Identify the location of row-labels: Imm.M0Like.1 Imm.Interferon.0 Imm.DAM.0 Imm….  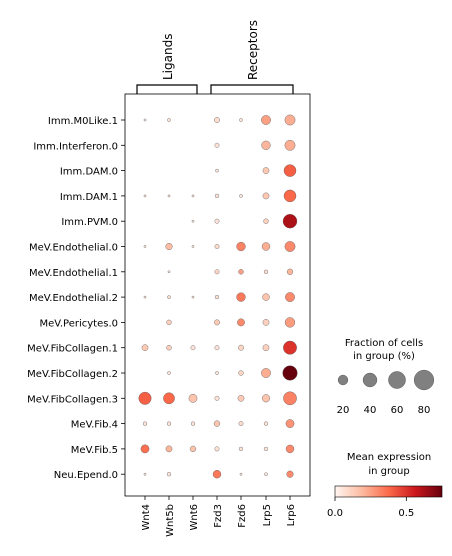
(76, 298).